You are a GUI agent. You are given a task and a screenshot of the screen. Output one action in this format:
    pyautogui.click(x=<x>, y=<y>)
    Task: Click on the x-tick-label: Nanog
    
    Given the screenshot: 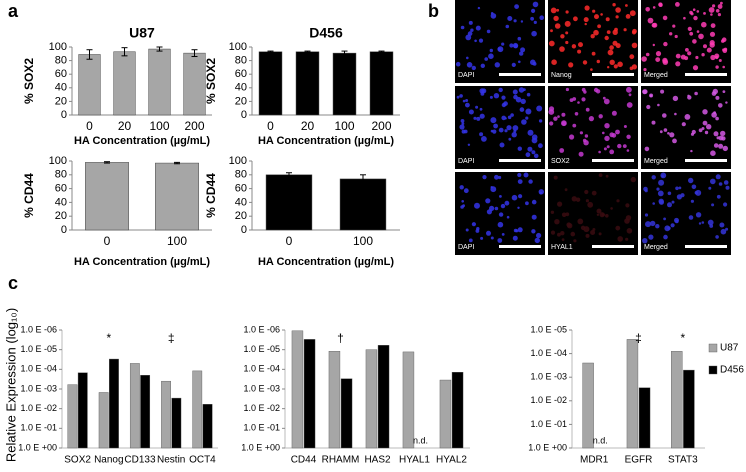 What is the action you would take?
    pyautogui.click(x=108, y=460)
    